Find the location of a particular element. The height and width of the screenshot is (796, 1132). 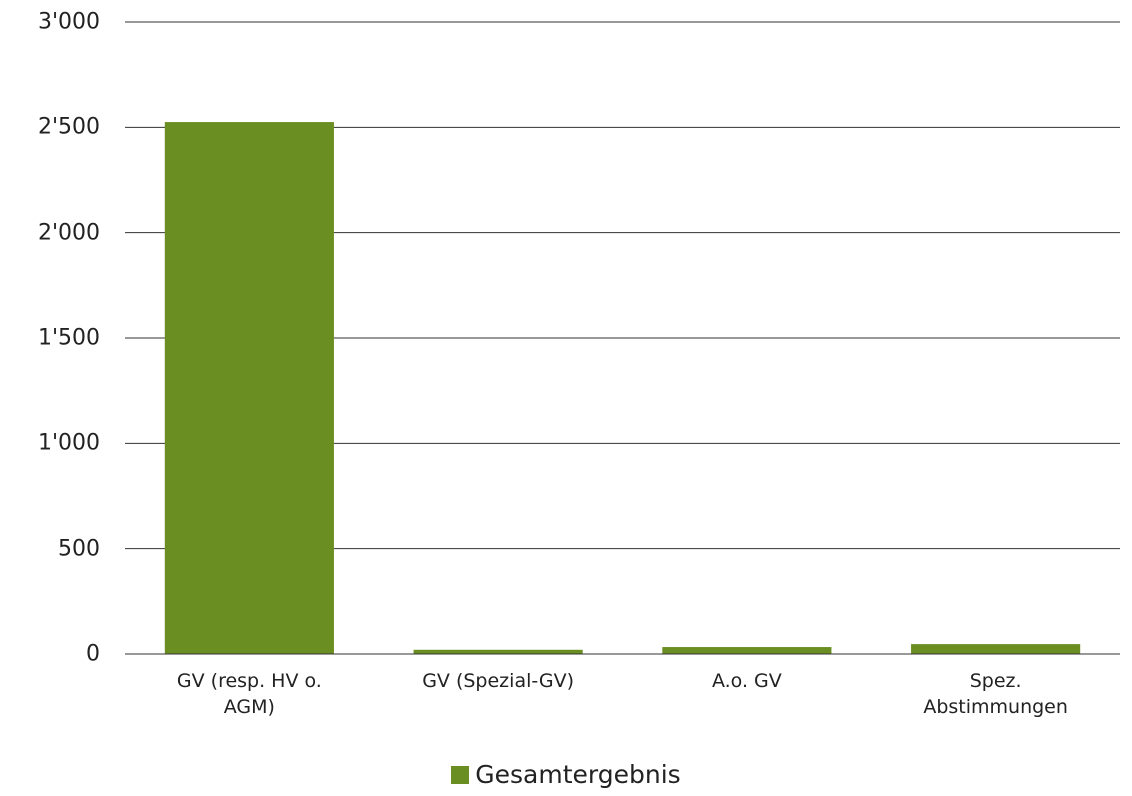

y-tick-label: 3'000 is located at coordinates (68, 22).